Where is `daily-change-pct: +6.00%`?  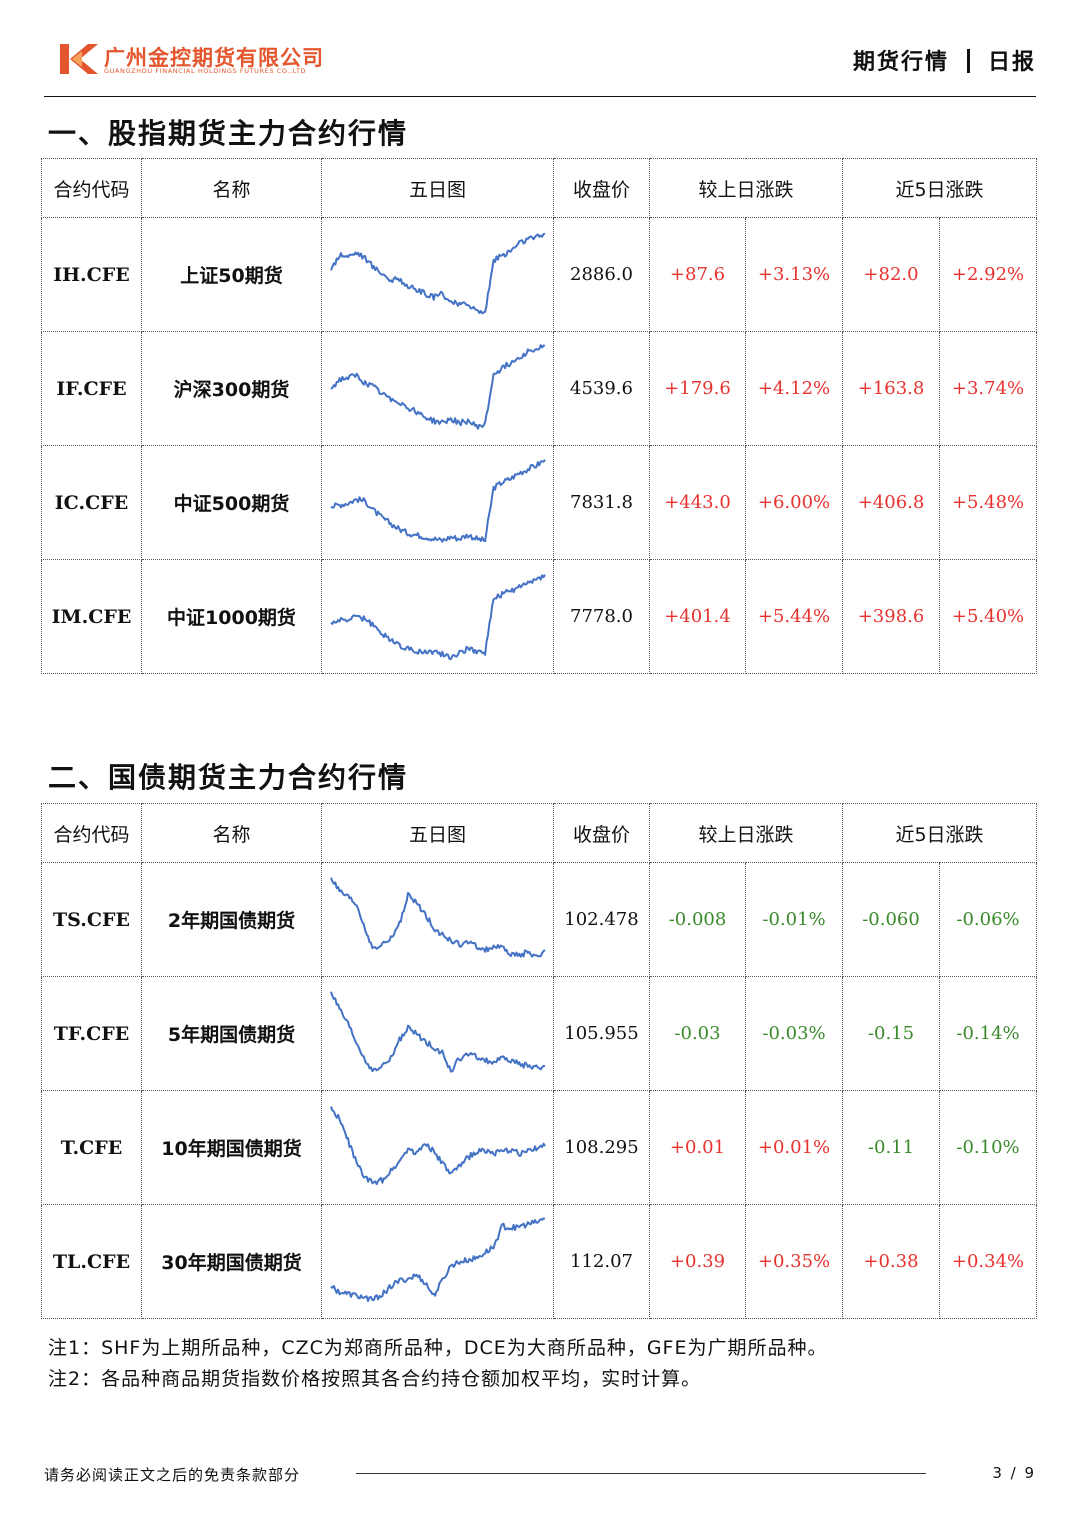
daily-change-pct: +6.00% is located at coordinates (794, 502).